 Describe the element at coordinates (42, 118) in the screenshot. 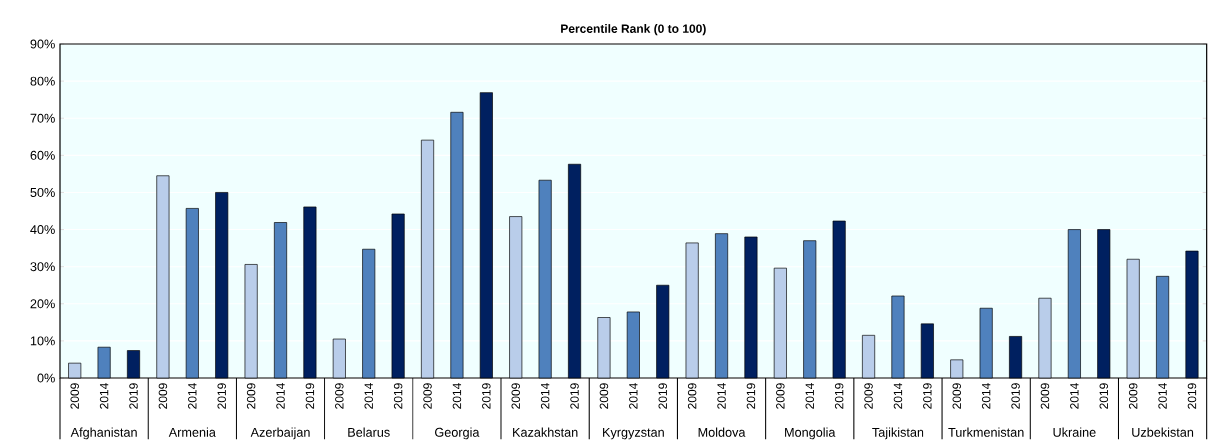

I see `y-tick-label: 70%` at that location.